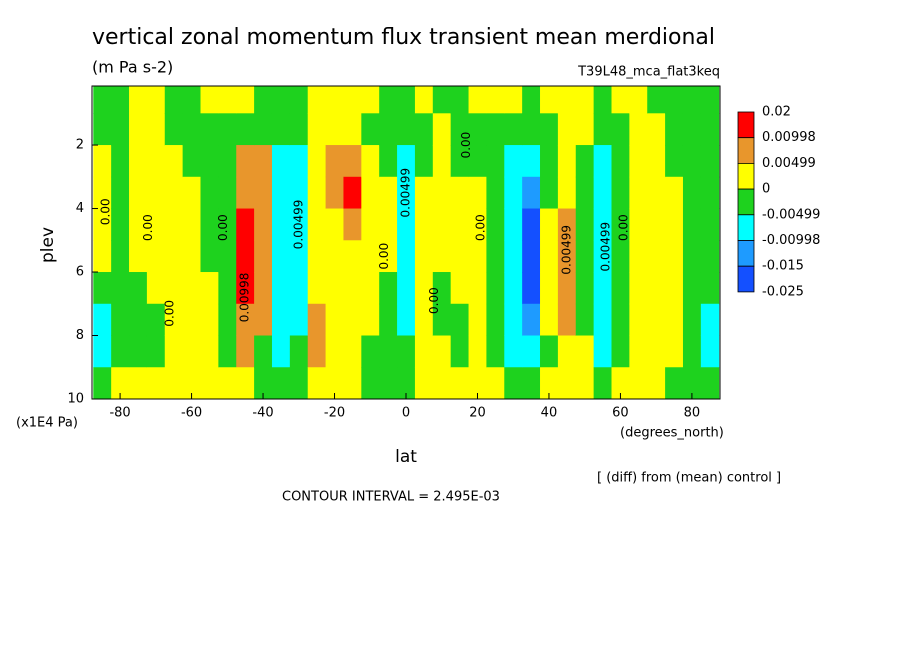  What do you see at coordinates (132, 67) in the screenshot?
I see `subtitle: (m Pa s-2)` at bounding box center [132, 67].